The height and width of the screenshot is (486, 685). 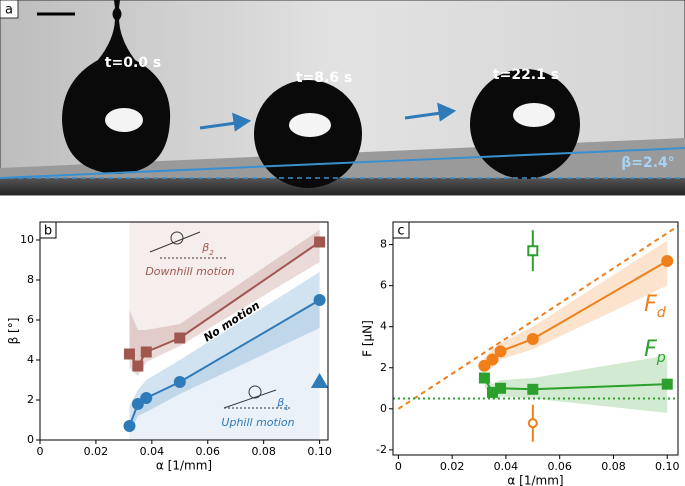 I want to click on annotation: Fp, so click(x=655, y=351).